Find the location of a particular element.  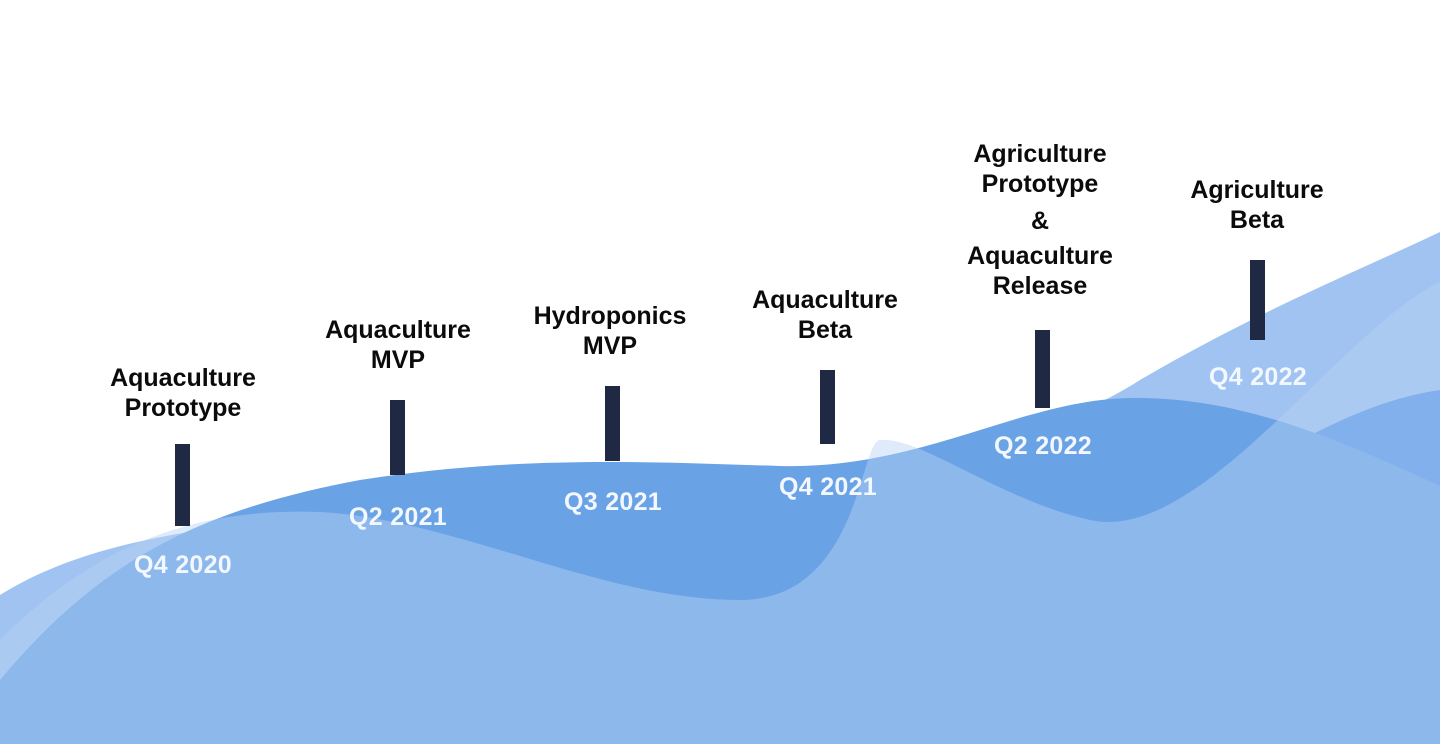

milestone-4-title-line-2: Beta is located at coordinates (825, 330).